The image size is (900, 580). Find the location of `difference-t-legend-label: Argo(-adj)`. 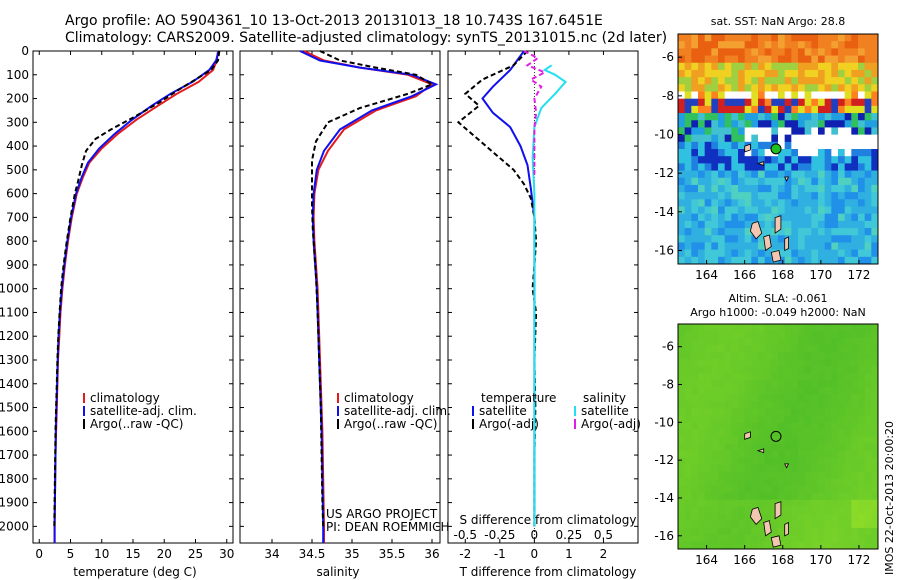

difference-t-legend-label: Argo(-adj) is located at coordinates (509, 424).